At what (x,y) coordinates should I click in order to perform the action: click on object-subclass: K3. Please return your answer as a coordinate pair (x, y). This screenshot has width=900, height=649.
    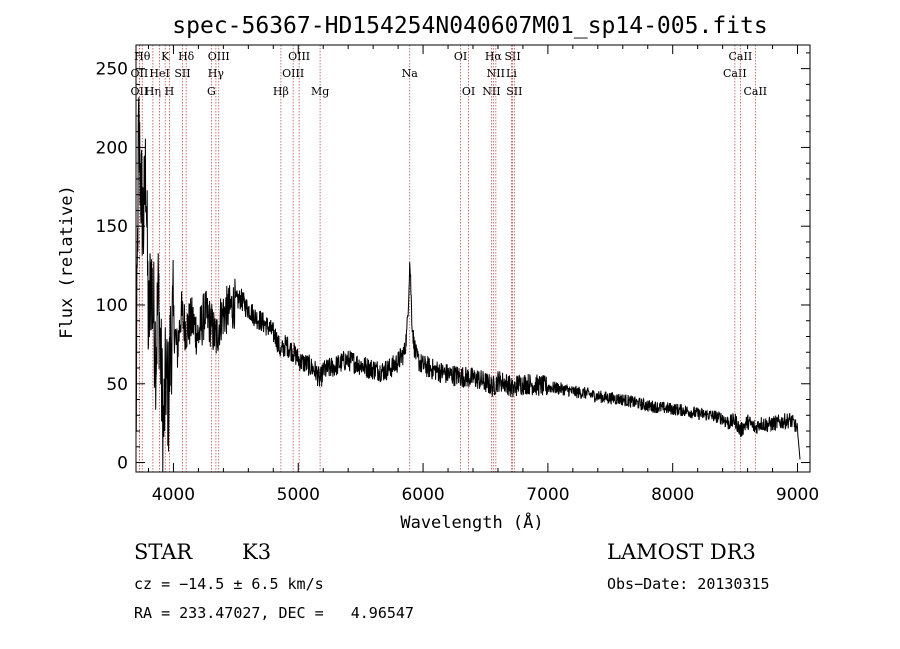
    Looking at the image, I should click on (257, 552).